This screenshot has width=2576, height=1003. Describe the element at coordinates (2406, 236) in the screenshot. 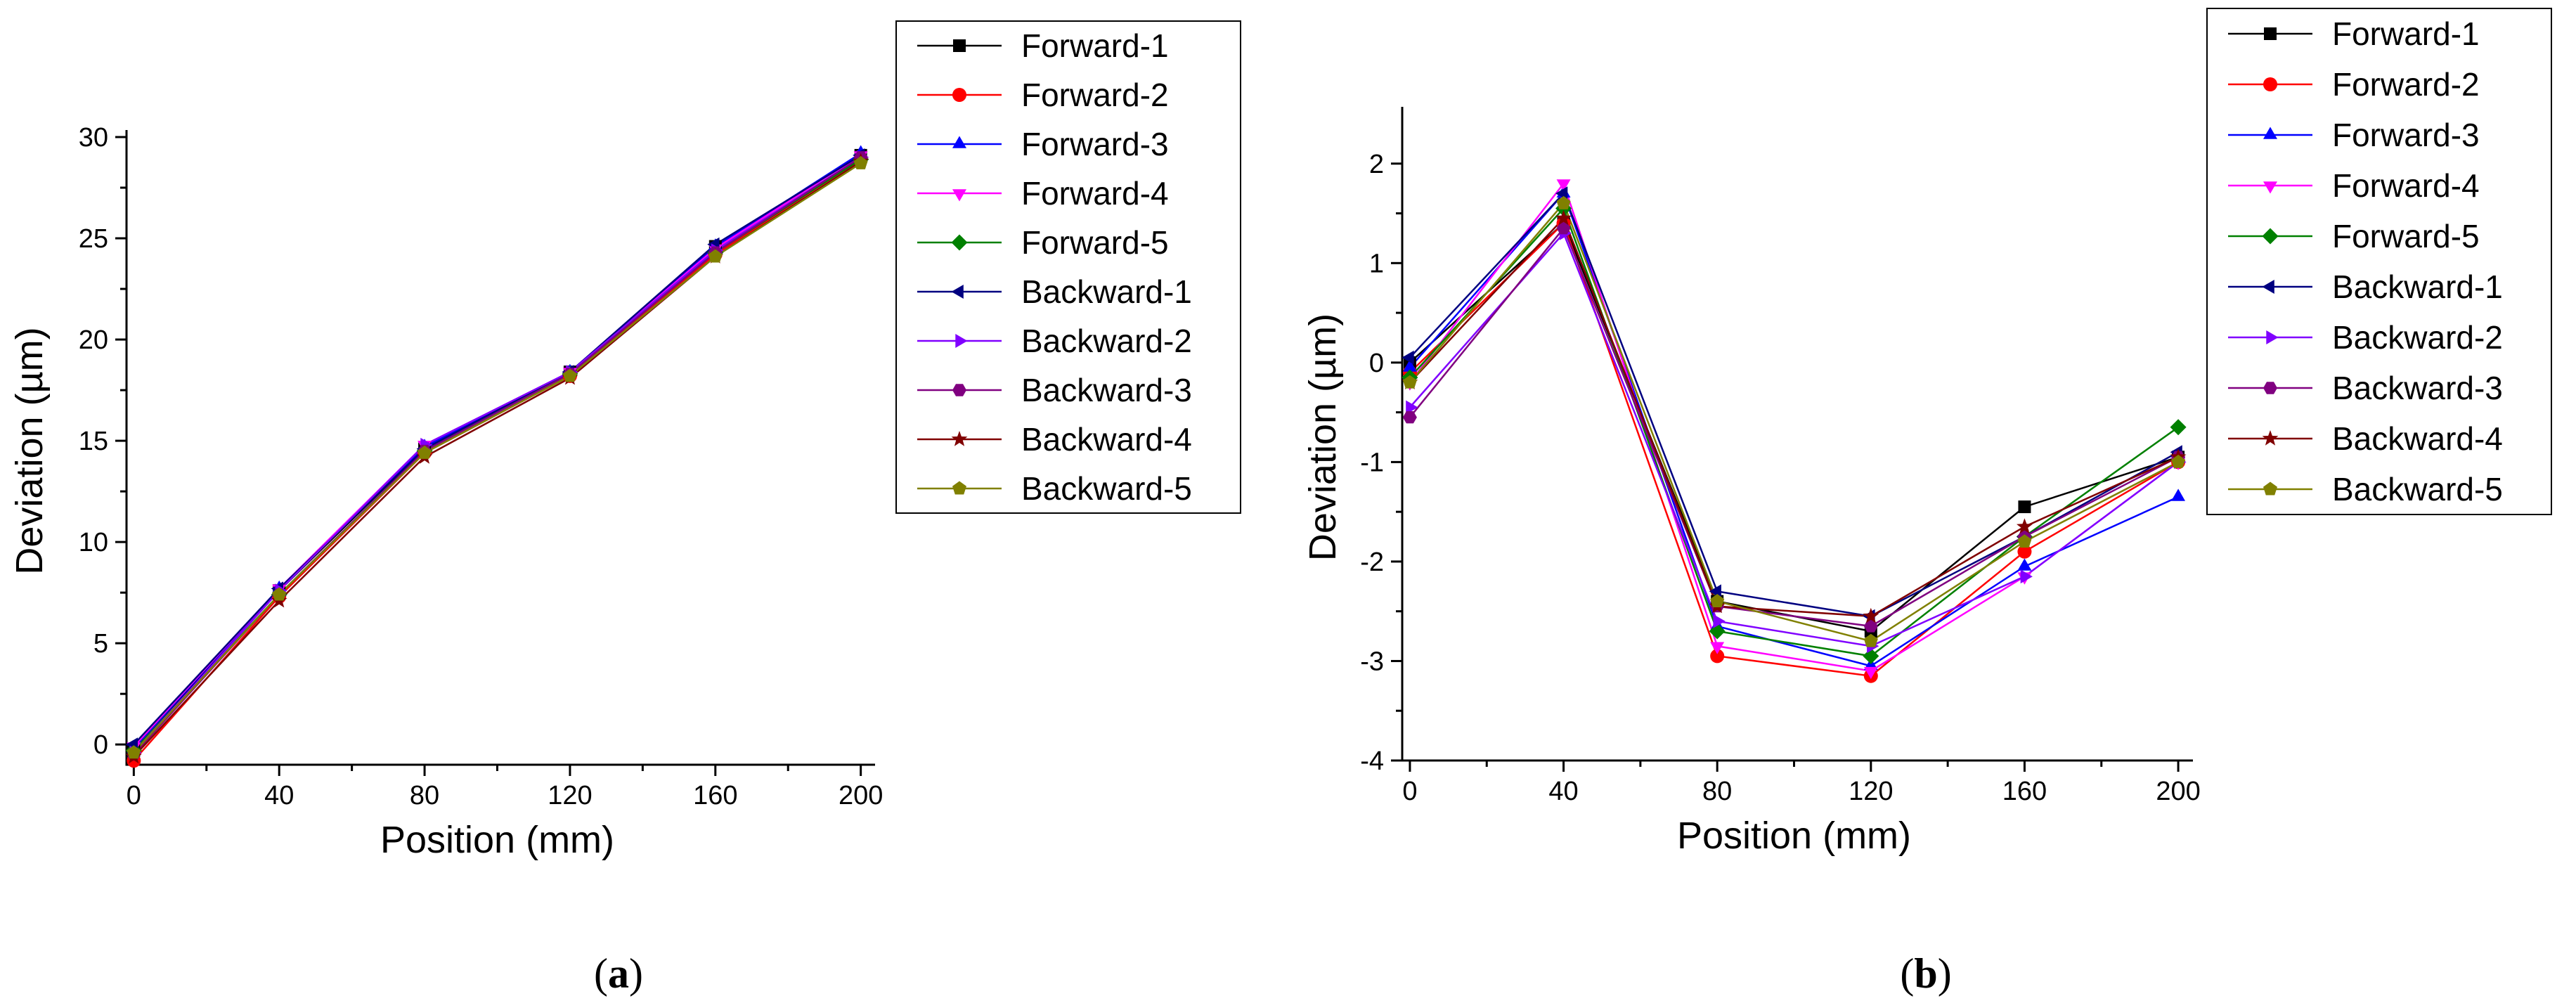

I see `legend-label: Forward-5` at that location.